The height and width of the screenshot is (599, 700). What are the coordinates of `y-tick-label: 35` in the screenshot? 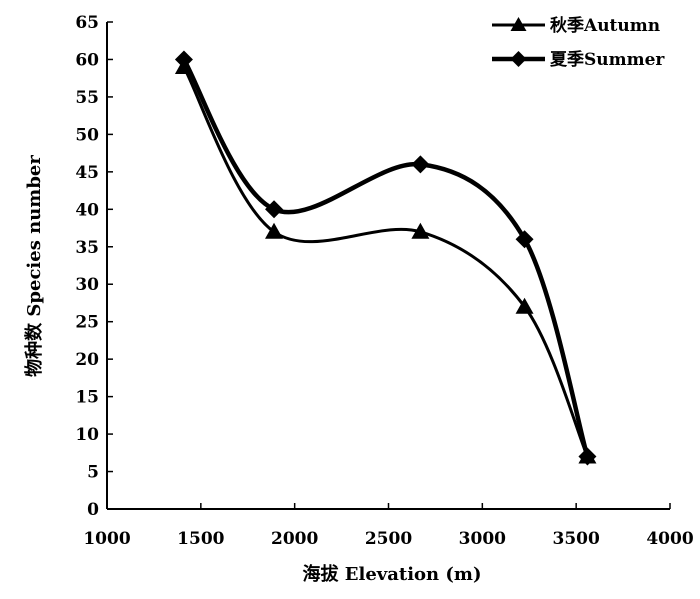 It's located at (87, 248).